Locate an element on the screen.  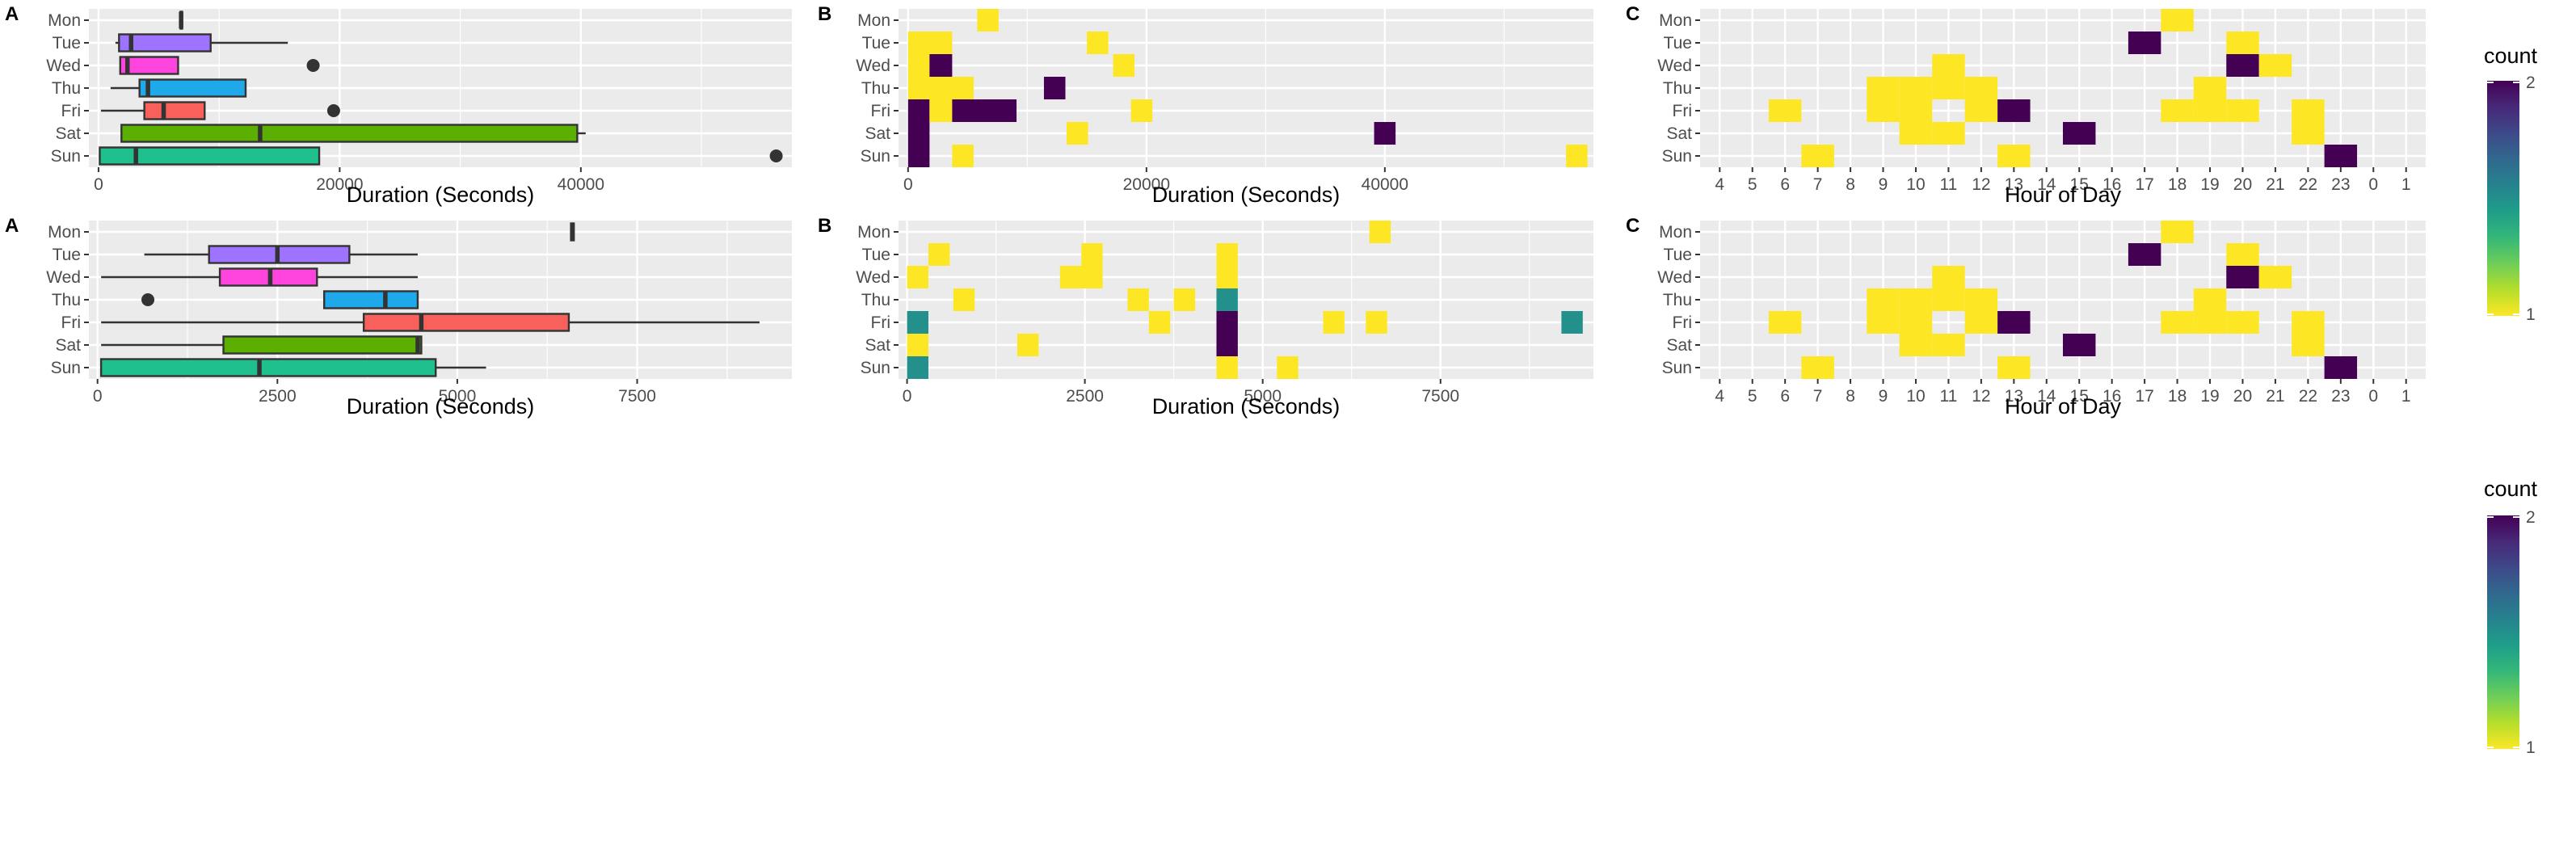
panel-tag: C is located at coordinates (1632, 226).